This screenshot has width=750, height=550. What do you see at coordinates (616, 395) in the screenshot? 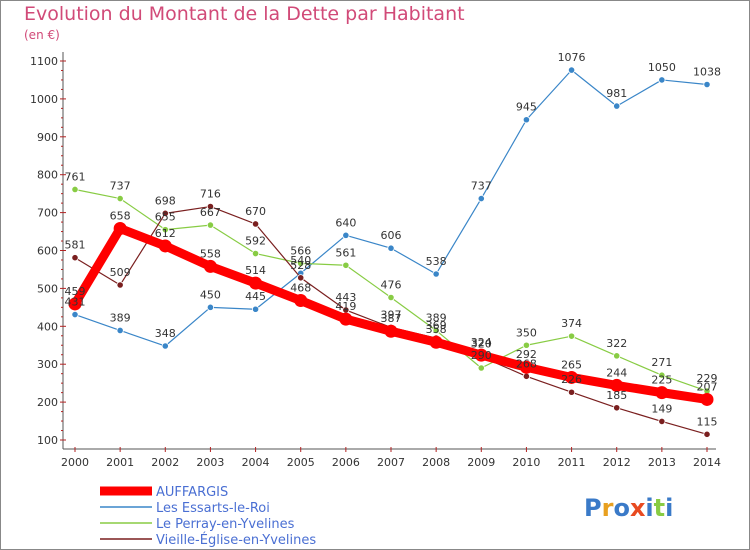
I see `data-label-vieille-glise-en-yvelines: 185` at bounding box center [616, 395].